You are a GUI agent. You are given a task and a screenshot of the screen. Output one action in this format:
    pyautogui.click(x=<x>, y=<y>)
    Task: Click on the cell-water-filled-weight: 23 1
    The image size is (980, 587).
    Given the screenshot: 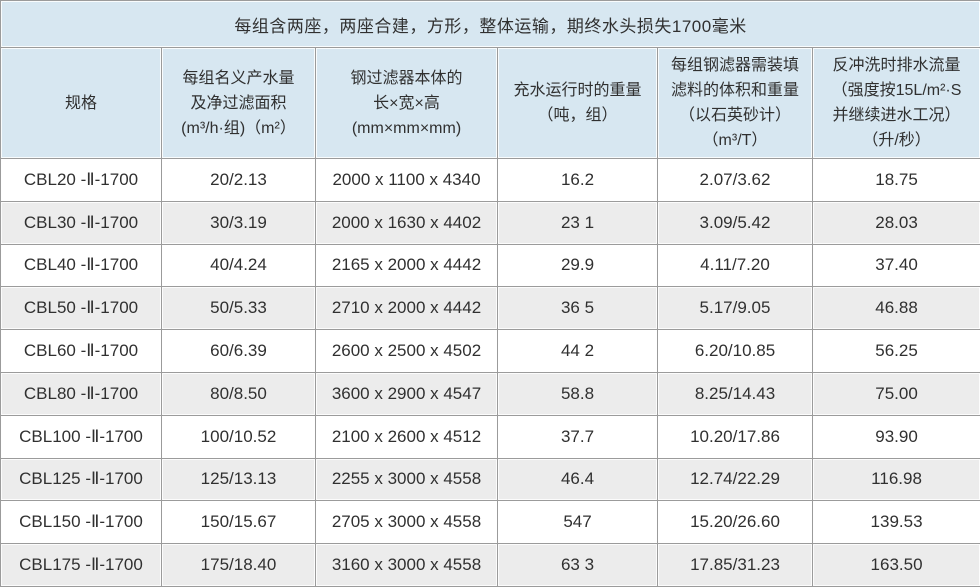 What is the action you would take?
    pyautogui.click(x=577, y=222)
    